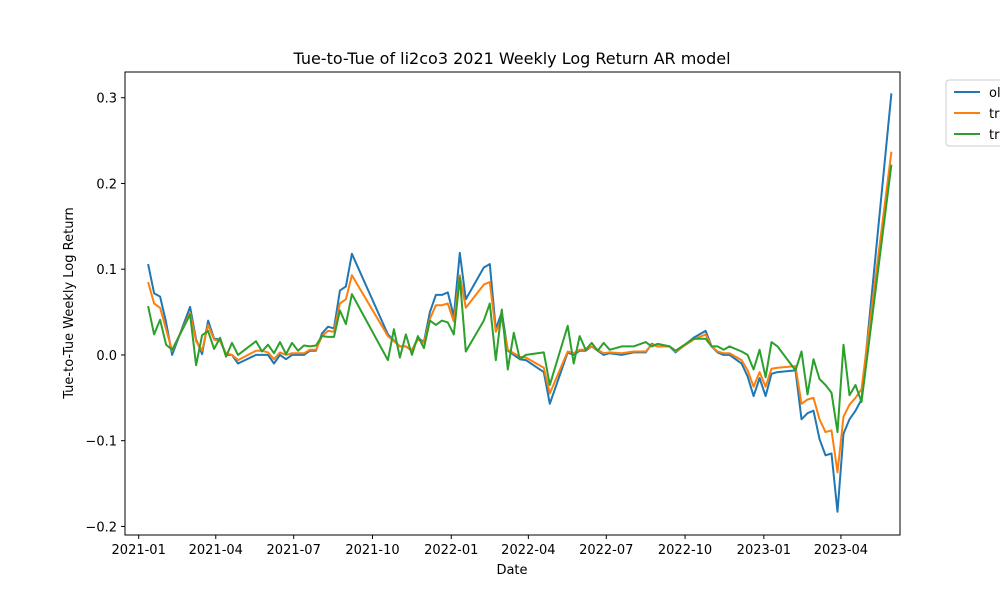 Image resolution: width=1000 pixels, height=600 pixels. I want to click on x-tick-label: 2022-10, so click(685, 550).